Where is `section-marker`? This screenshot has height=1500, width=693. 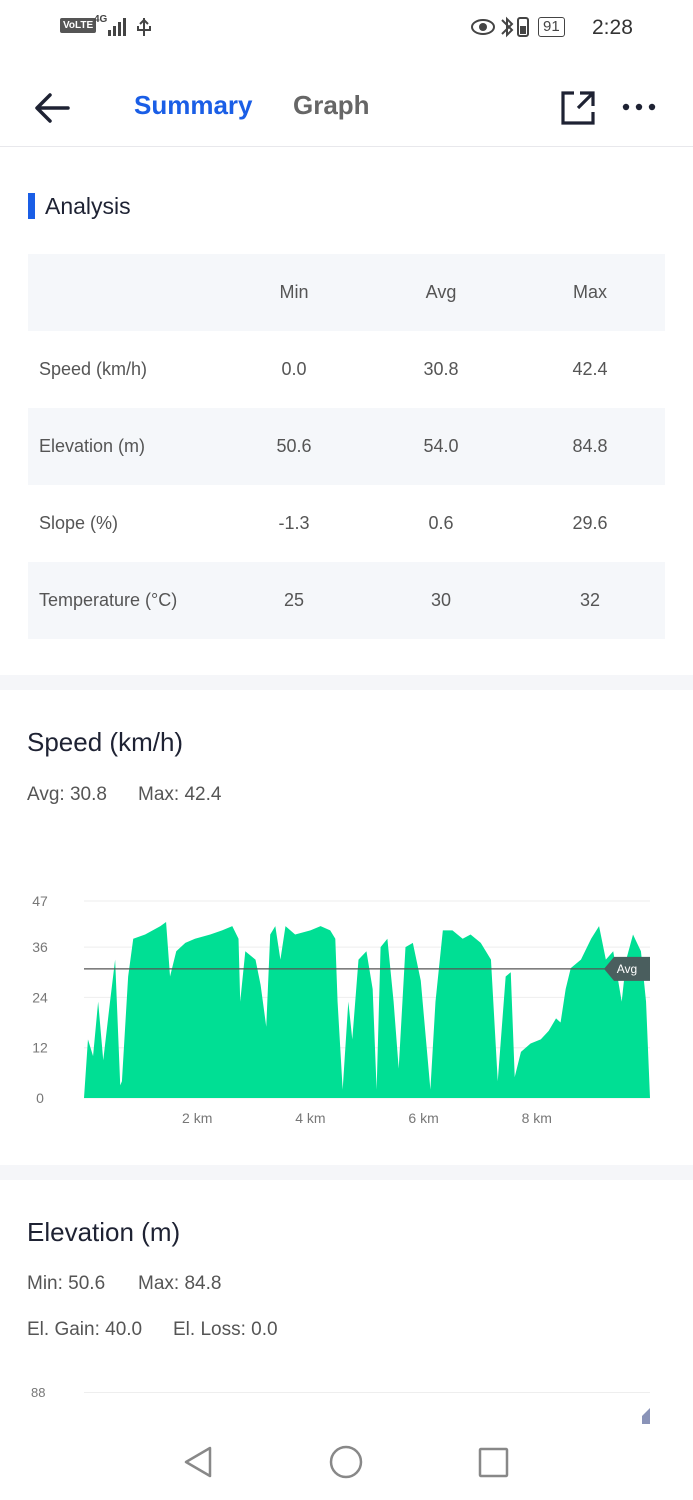 section-marker is located at coordinates (31, 206).